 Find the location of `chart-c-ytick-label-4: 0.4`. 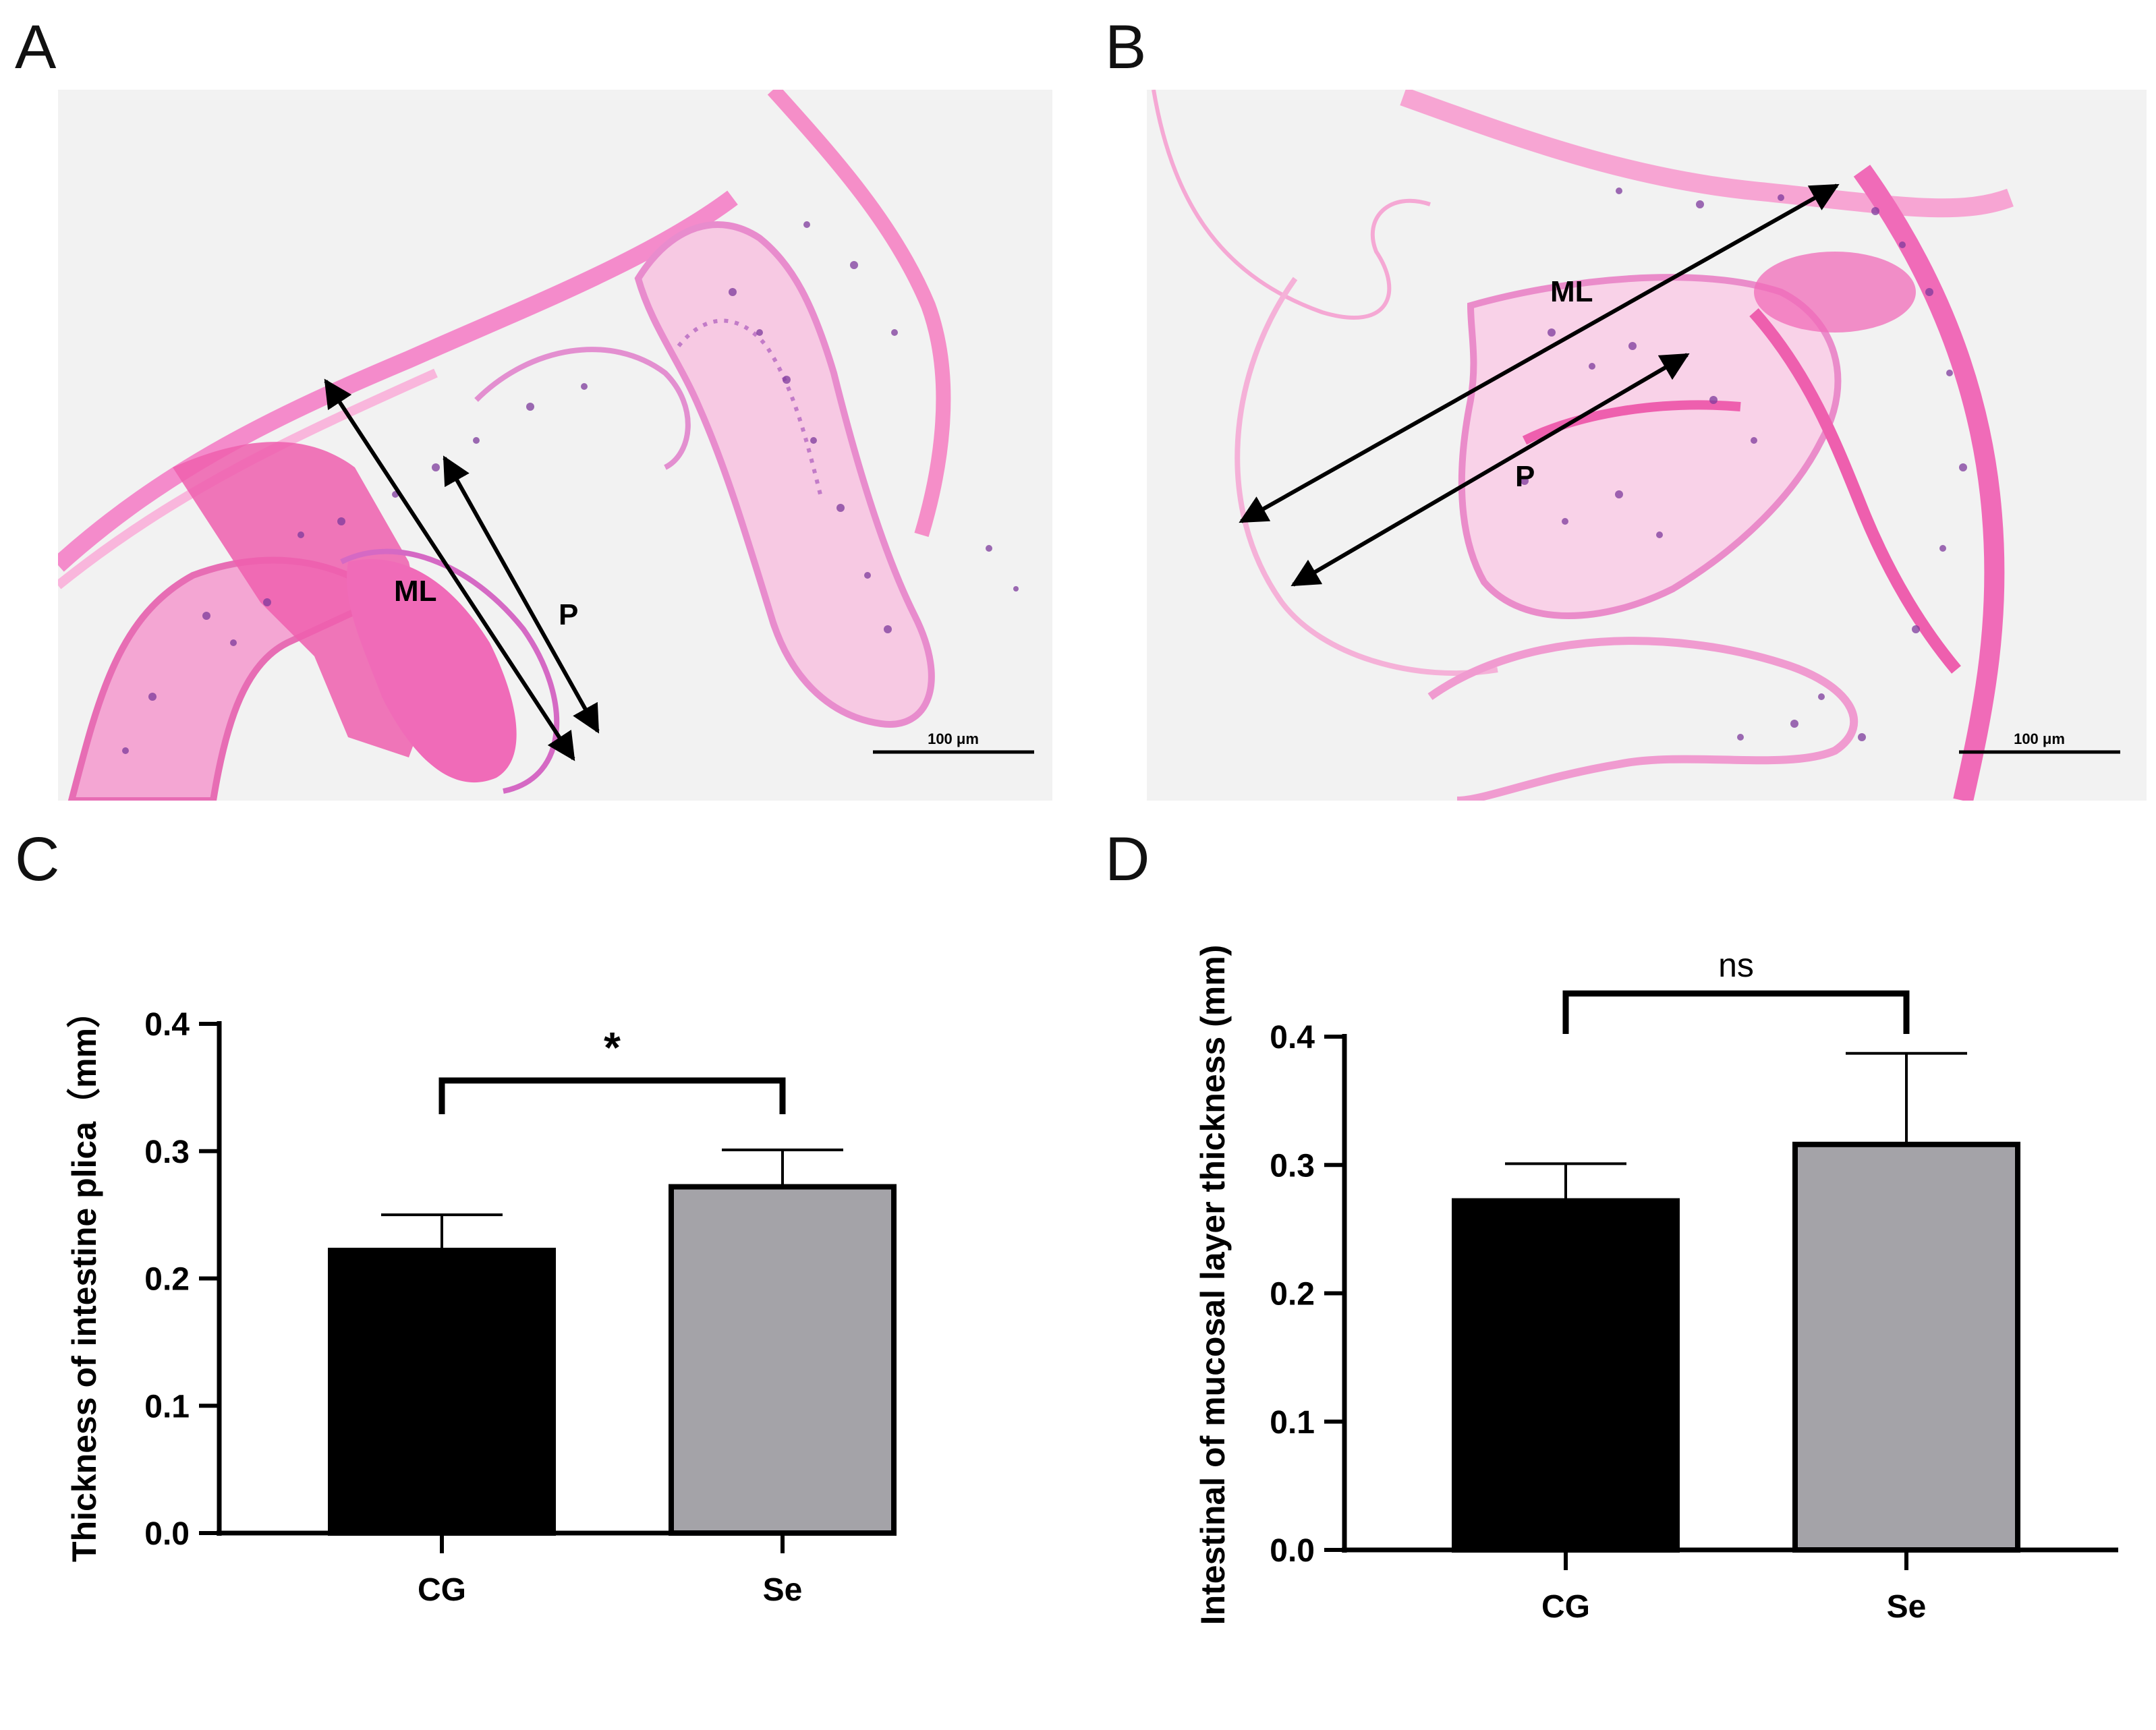

chart-c-ytick-label-4: 0.4 is located at coordinates (167, 1025).